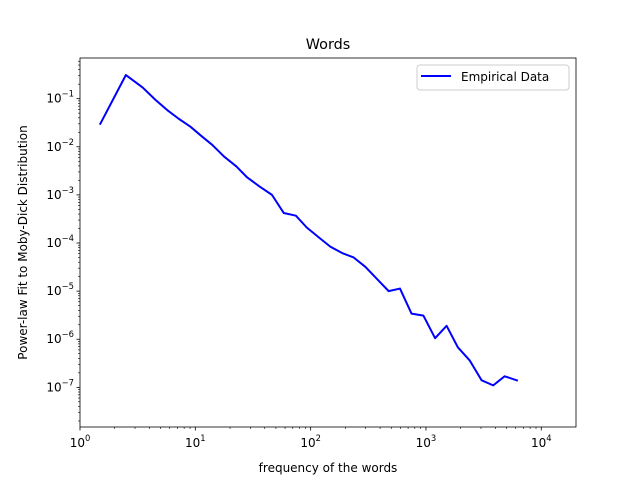 The height and width of the screenshot is (480, 640). I want to click on y-tick-label: 10⁻⁶, so click(60, 337).